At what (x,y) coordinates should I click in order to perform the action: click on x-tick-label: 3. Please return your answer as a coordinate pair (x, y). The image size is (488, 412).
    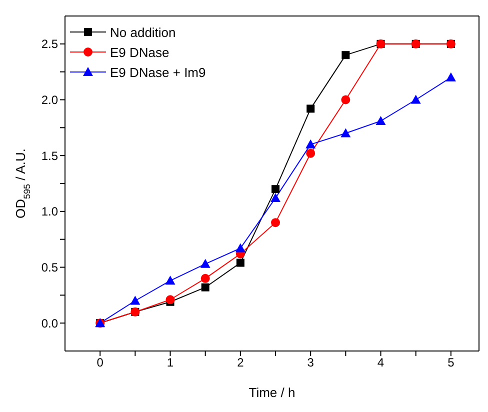
    Looking at the image, I should click on (310, 363).